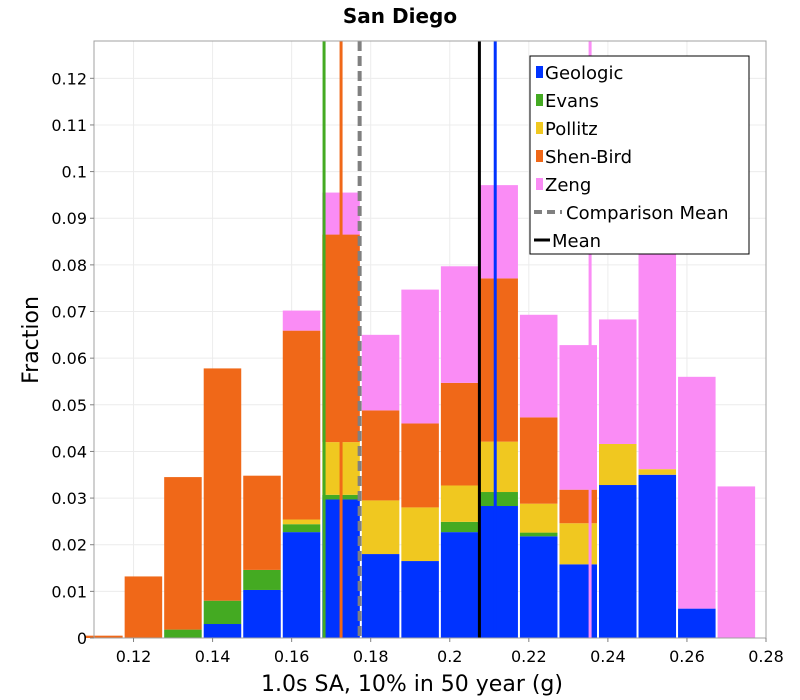 This screenshot has width=800, height=700. What do you see at coordinates (292, 656) in the screenshot?
I see `x-tick-label-2: 0.16` at bounding box center [292, 656].